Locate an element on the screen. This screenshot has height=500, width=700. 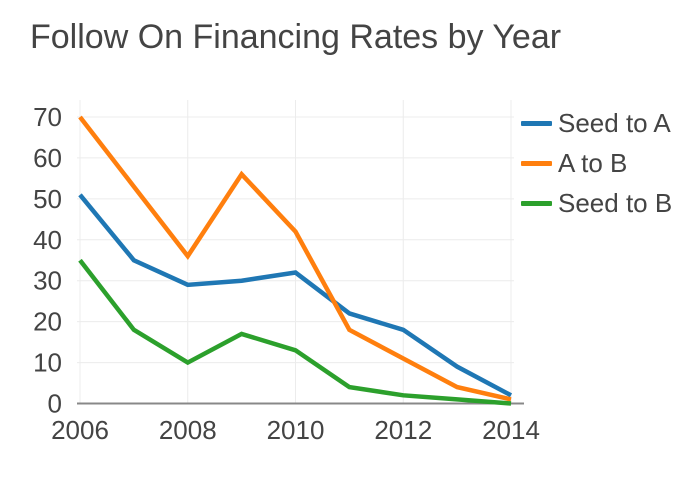
legend-swatch-a-to-b is located at coordinates (536, 163).